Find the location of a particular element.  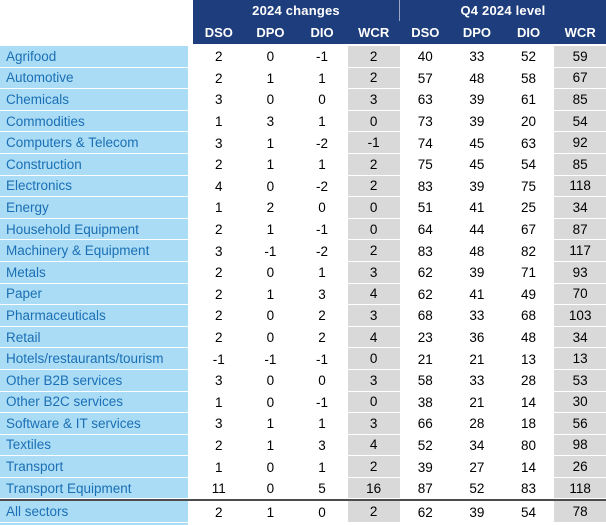

value-cell: 118 is located at coordinates (580, 488).